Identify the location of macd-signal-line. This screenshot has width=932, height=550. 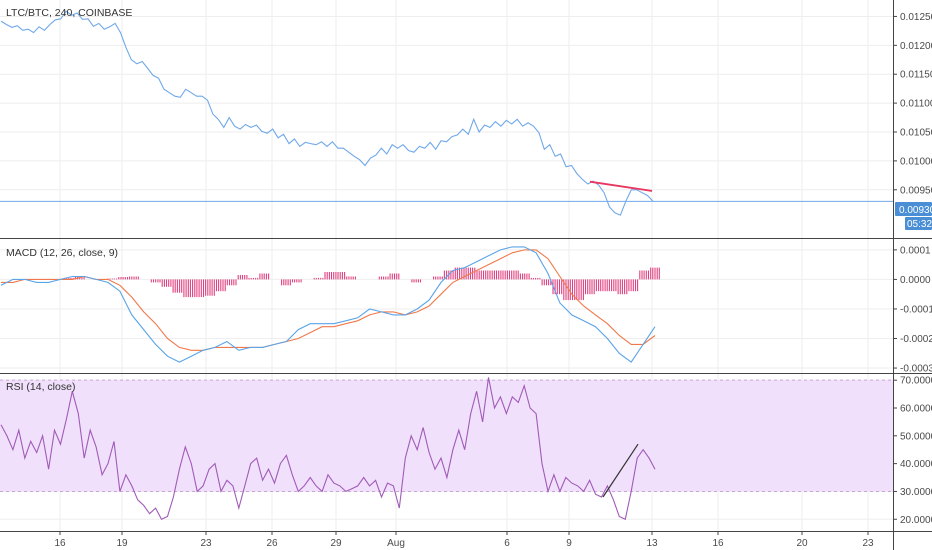
(328, 300).